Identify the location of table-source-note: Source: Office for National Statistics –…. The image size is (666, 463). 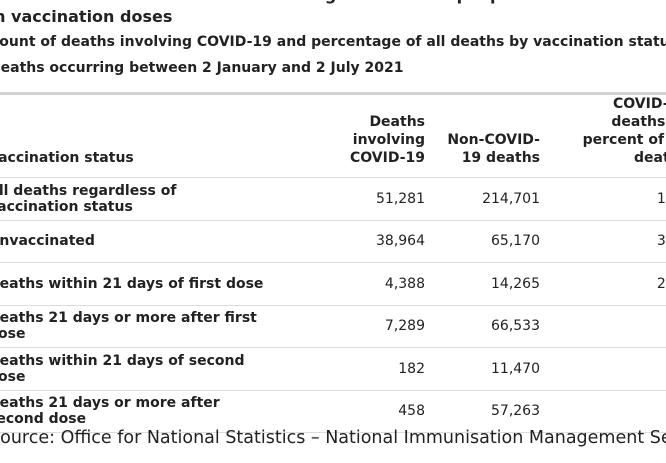
(333, 438).